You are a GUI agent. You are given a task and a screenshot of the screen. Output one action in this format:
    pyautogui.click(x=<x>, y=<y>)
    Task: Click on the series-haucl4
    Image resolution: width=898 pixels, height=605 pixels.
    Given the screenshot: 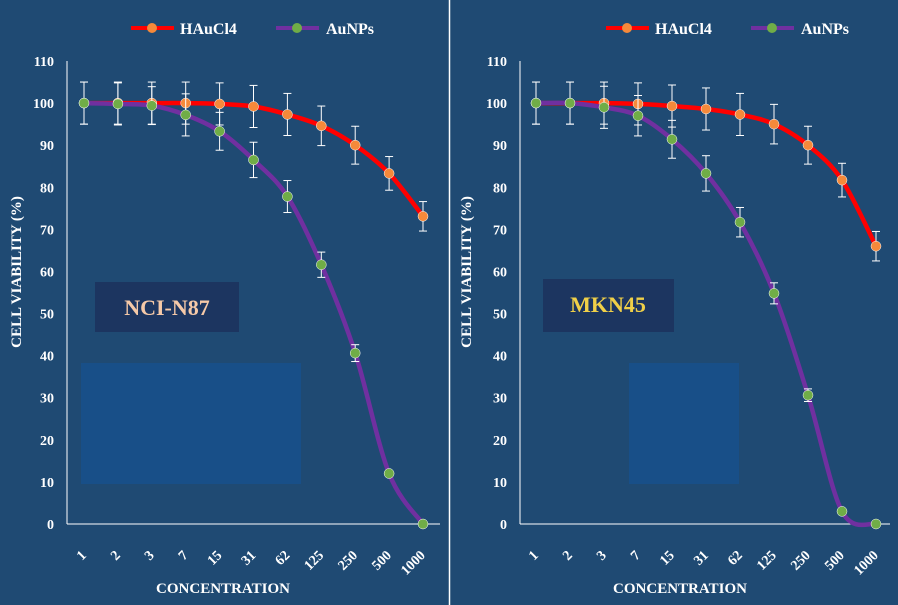 What is the action you would take?
    pyautogui.click(x=706, y=171)
    